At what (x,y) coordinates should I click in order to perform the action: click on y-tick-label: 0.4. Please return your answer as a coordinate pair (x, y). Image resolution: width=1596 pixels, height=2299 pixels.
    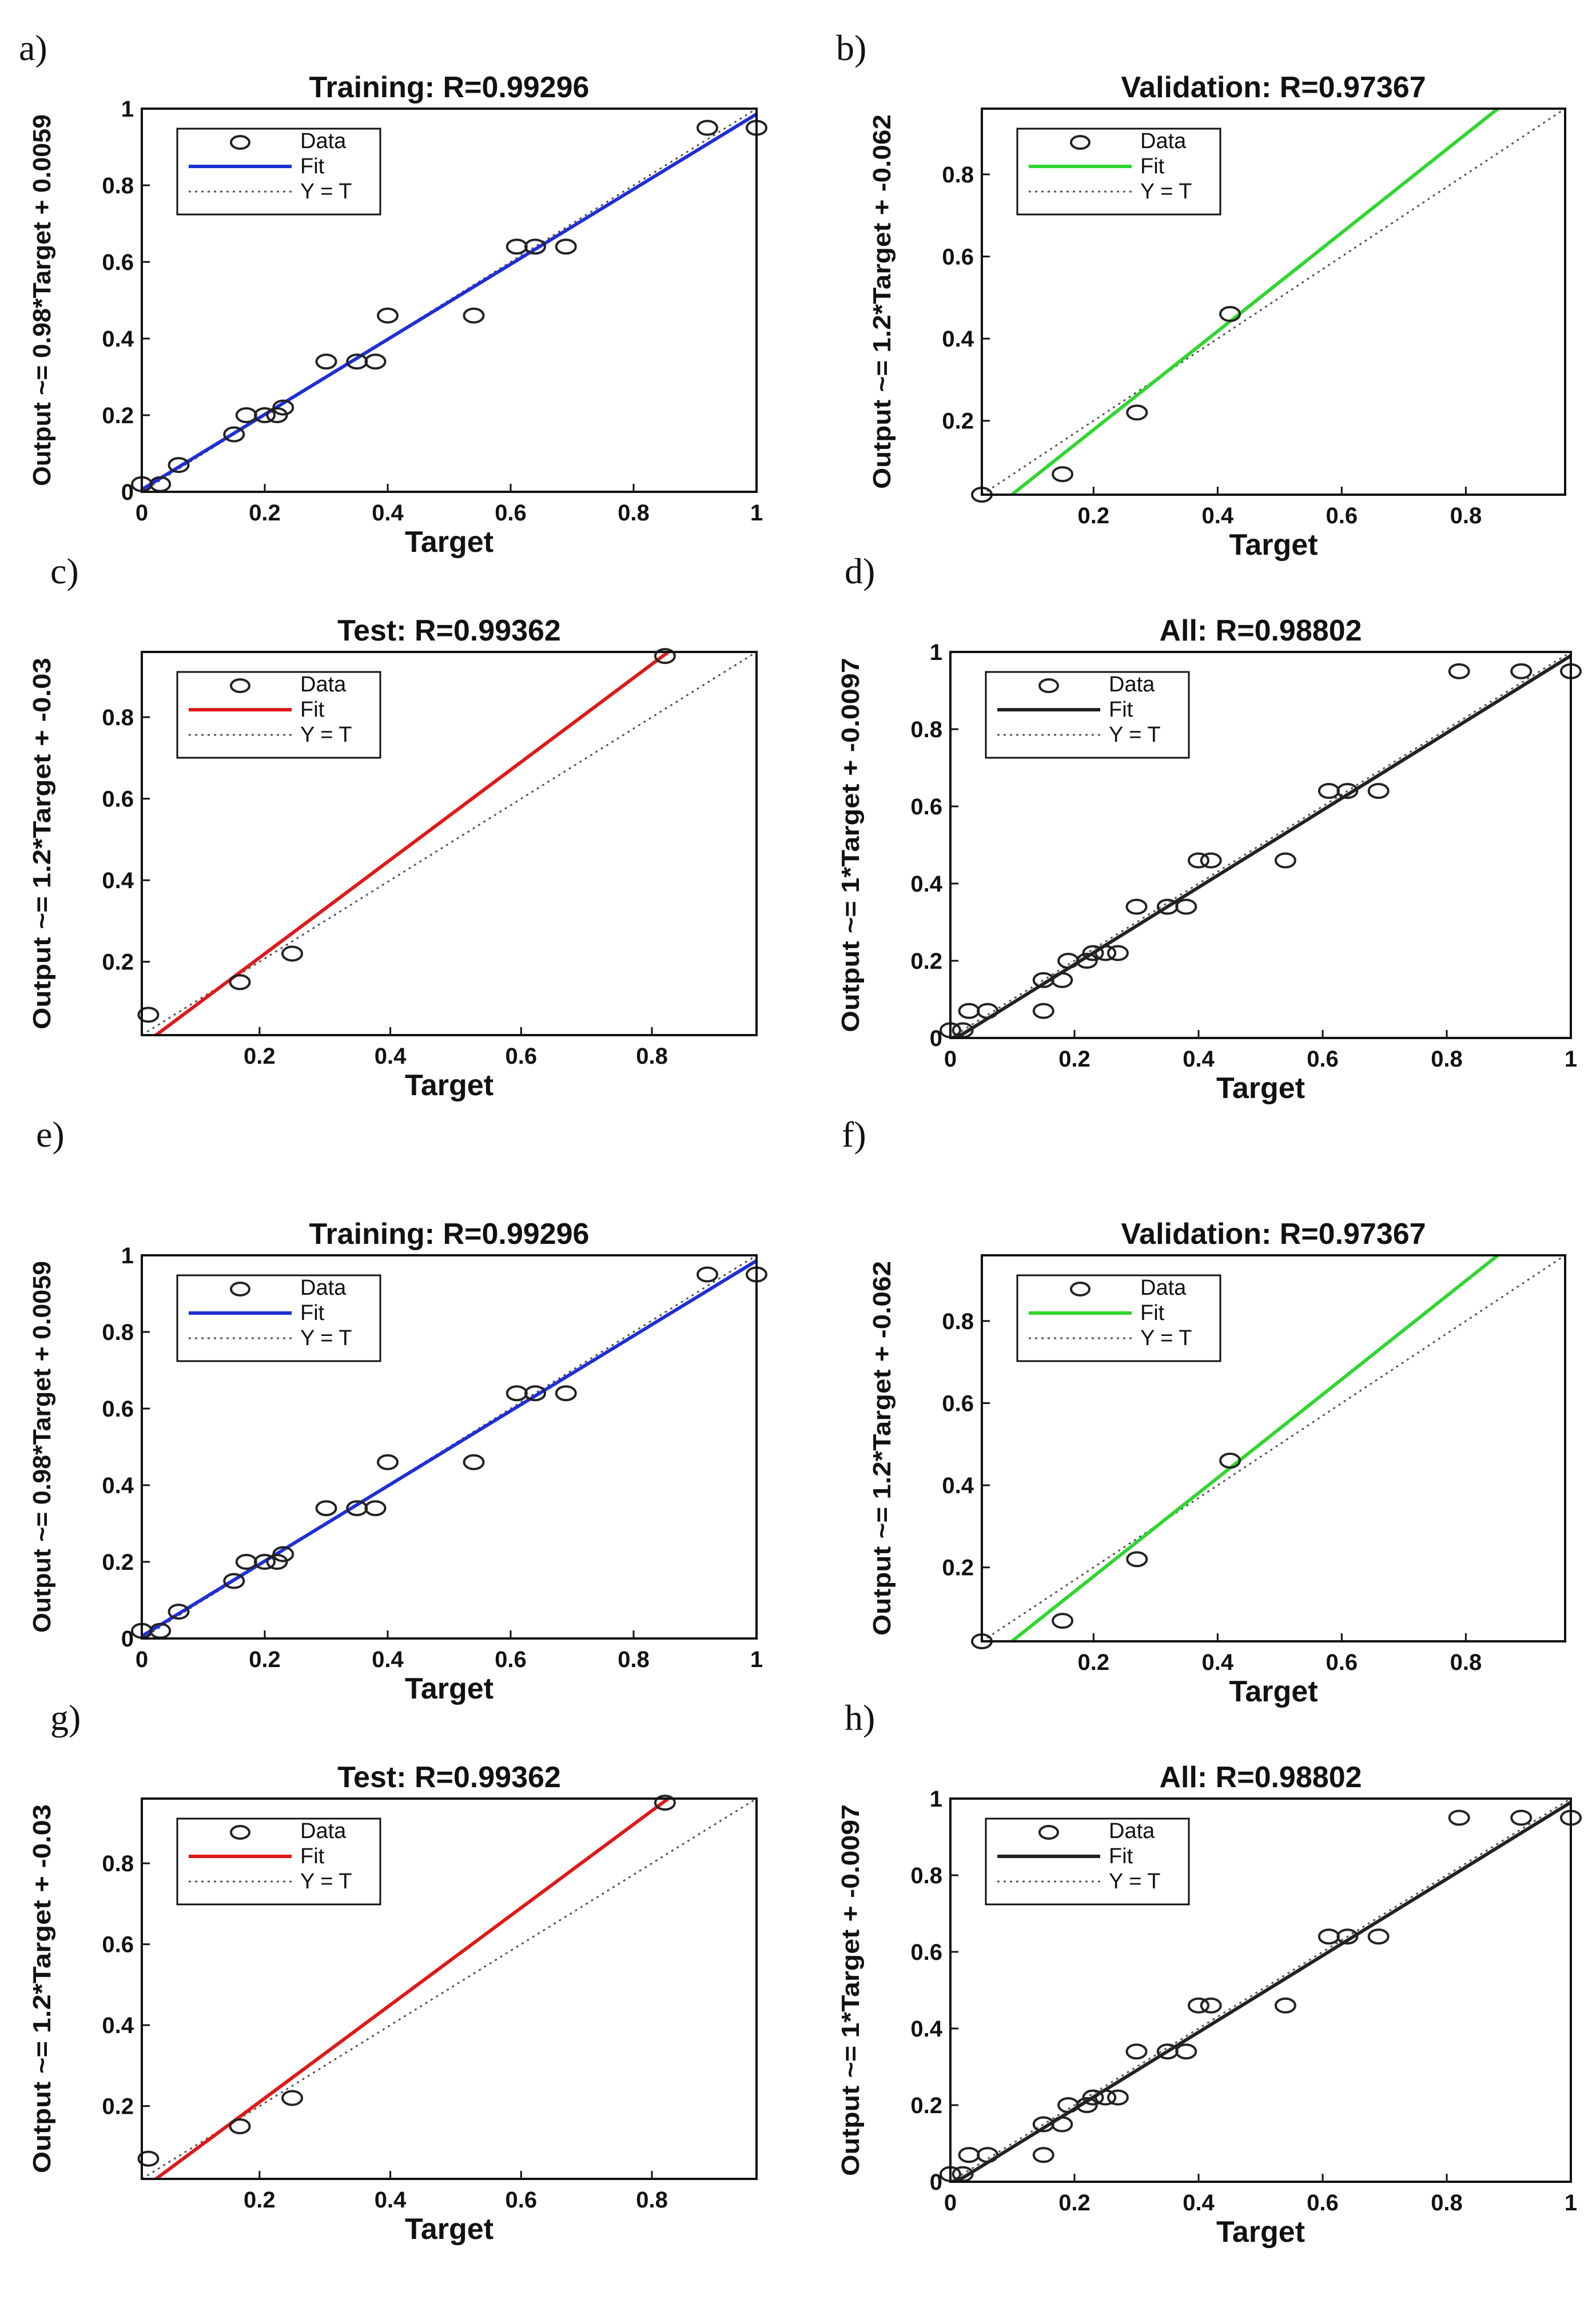
    Looking at the image, I should click on (118, 1486).